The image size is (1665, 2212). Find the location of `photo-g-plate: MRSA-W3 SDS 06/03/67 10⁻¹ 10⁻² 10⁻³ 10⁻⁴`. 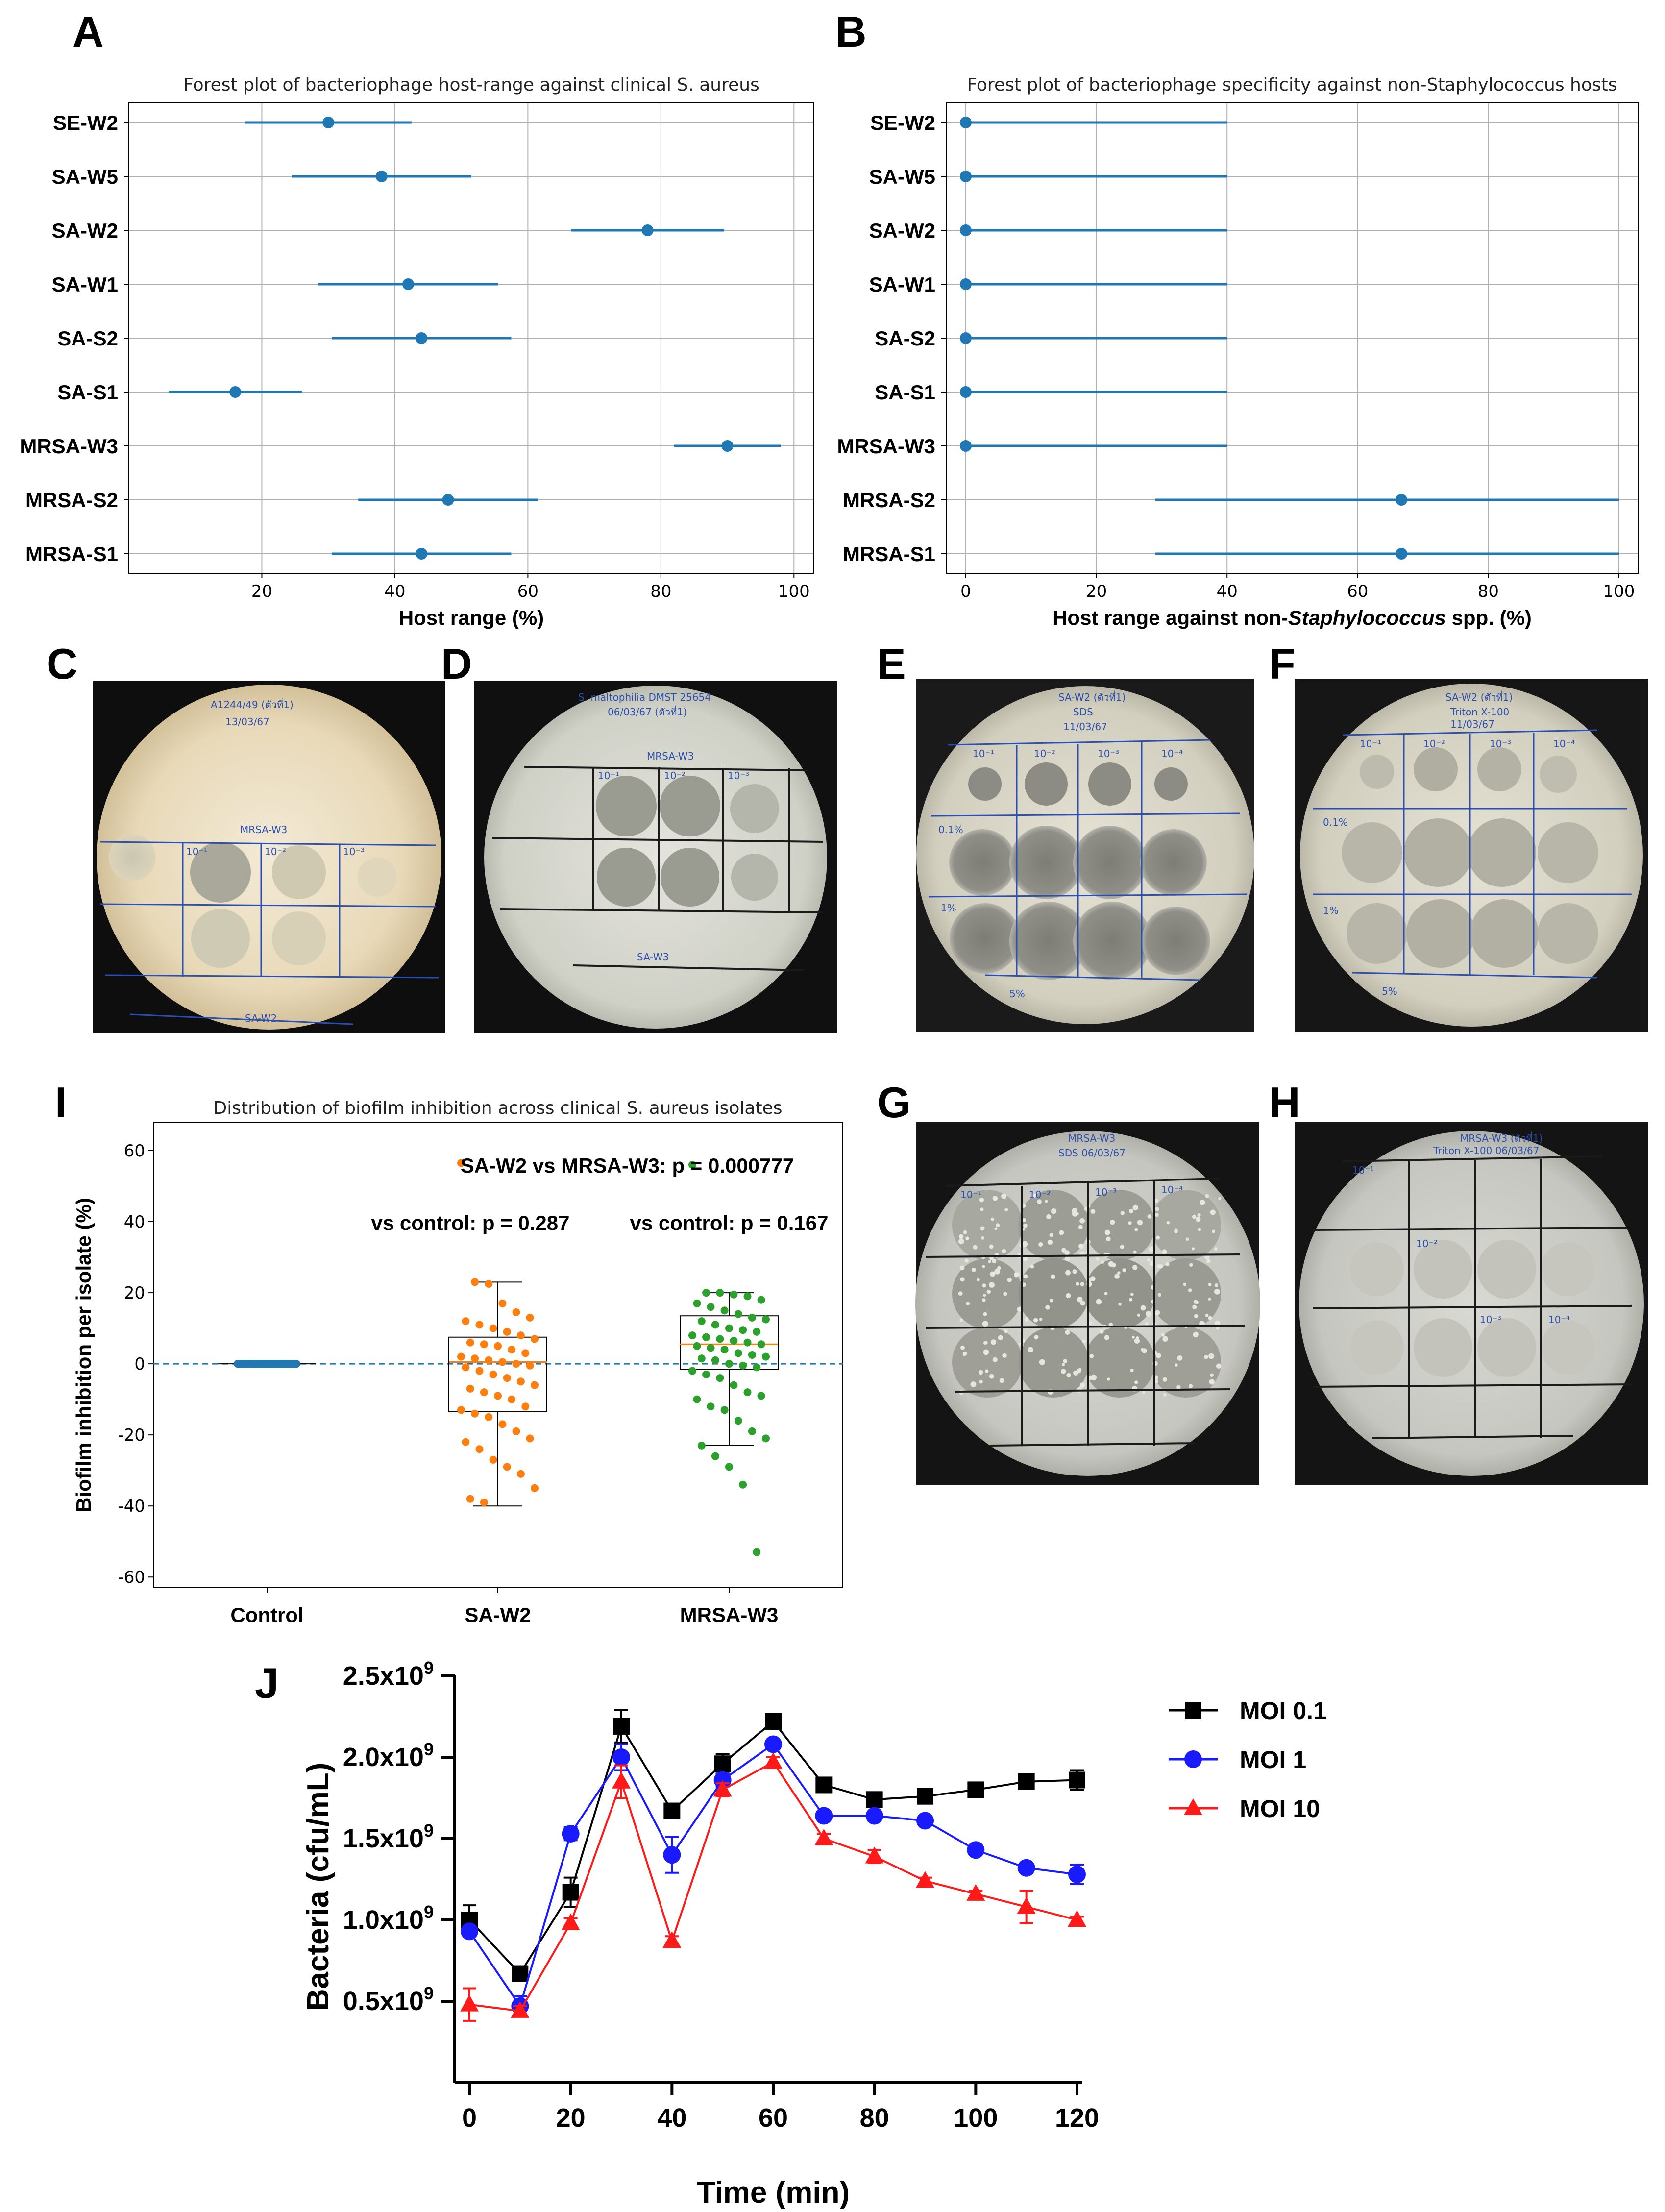

photo-g-plate: MRSA-W3 SDS 06/03/67 10⁻¹ 10⁻² 10⁻³ 10⁻⁴ is located at coordinates (1087, 1304).